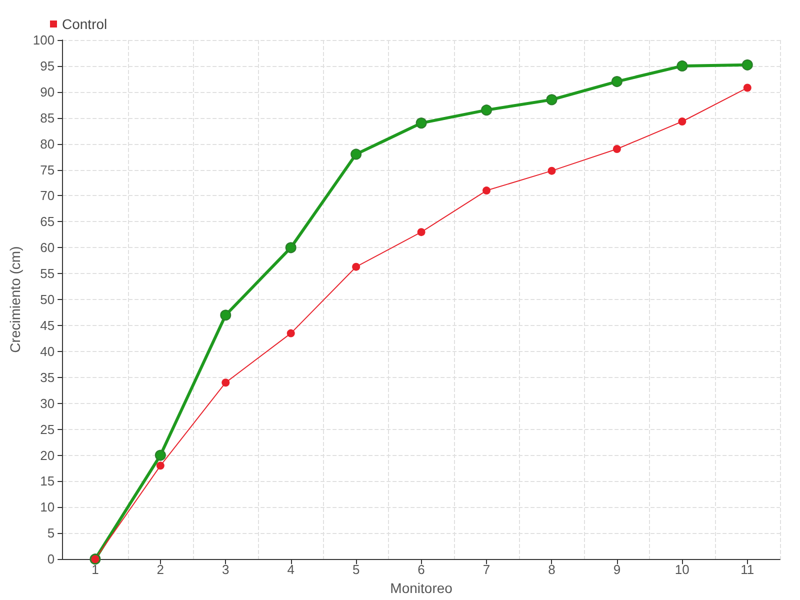  Describe the element at coordinates (682, 570) in the screenshot. I see `x-tick-label: 10` at that location.